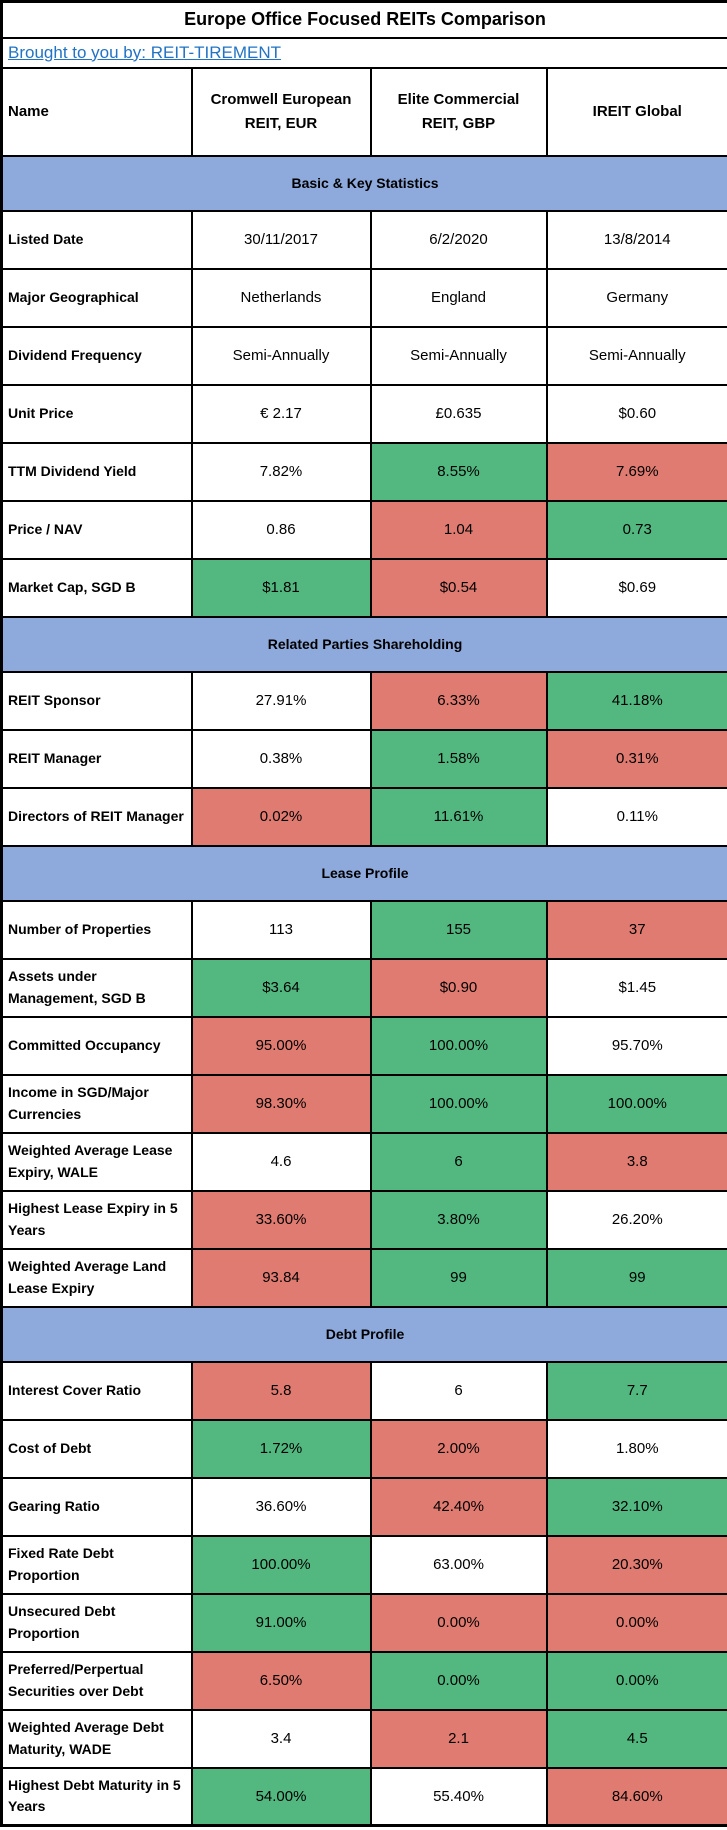  I want to click on subtitle-cell: Brought to you by: REIT-TIREMENT, so click(363, 52).